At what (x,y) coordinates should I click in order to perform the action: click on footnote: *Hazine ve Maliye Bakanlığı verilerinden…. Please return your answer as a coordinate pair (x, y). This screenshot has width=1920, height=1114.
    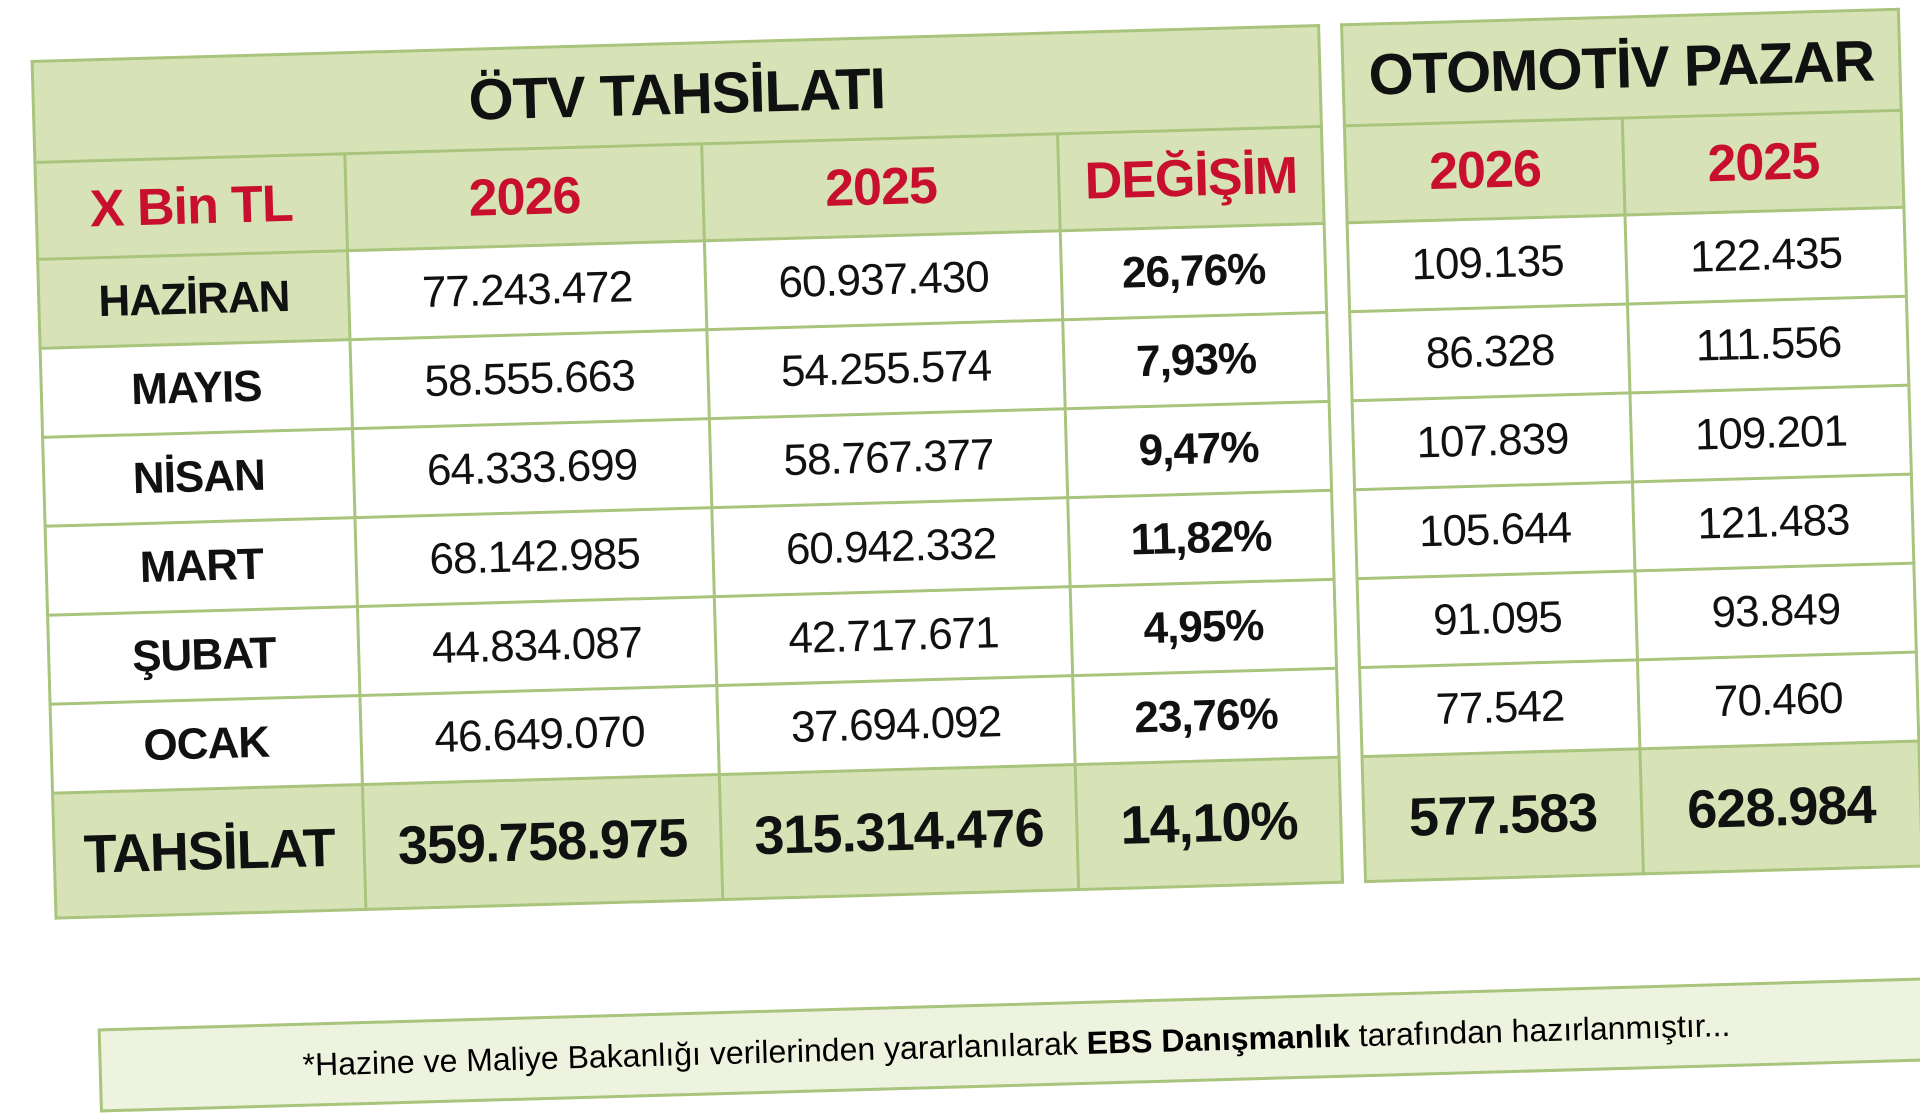
    Looking at the image, I should click on (1008, 1045).